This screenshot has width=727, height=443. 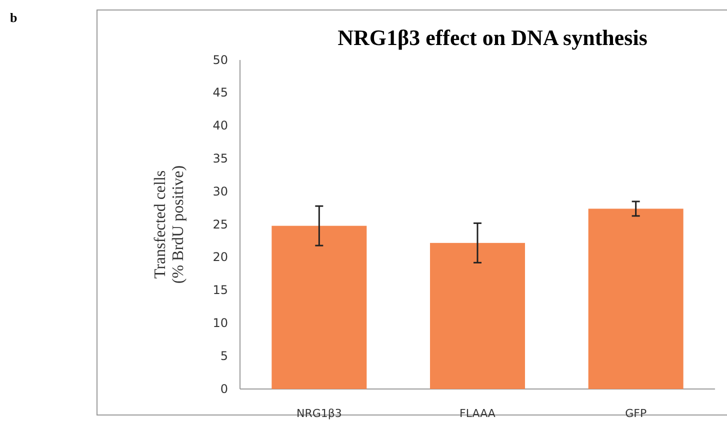 I want to click on y-tick-label: 0, so click(x=224, y=389).